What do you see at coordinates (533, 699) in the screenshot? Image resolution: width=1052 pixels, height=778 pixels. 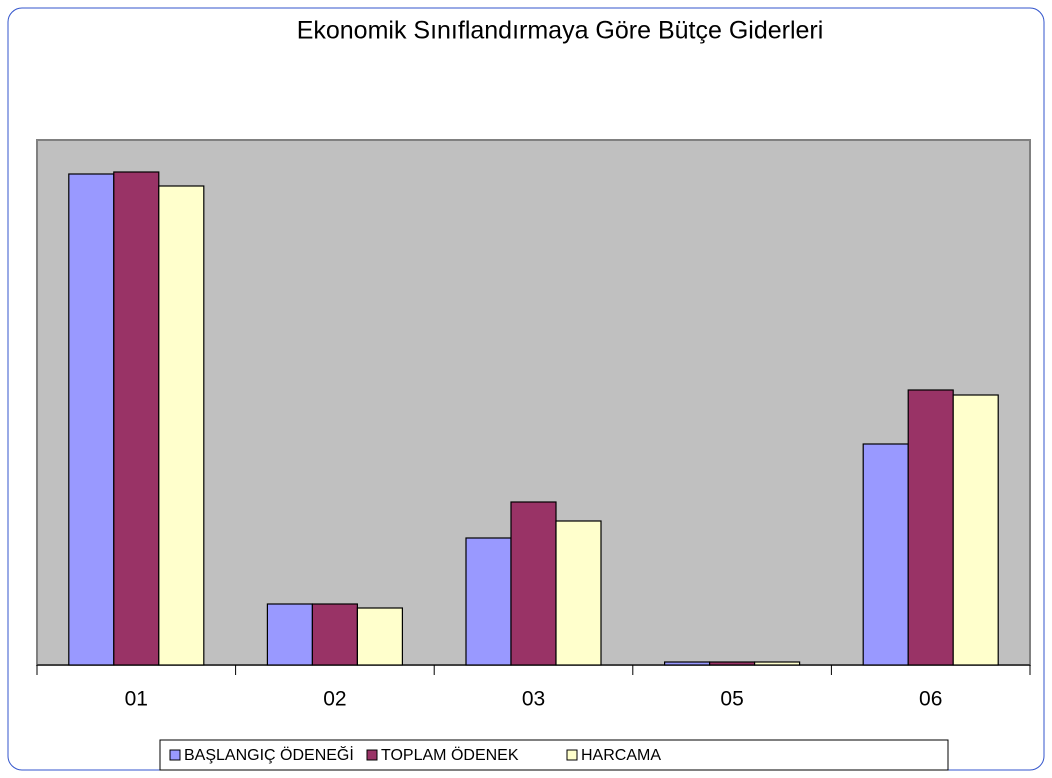 I see `x-tick-label: 03` at bounding box center [533, 699].